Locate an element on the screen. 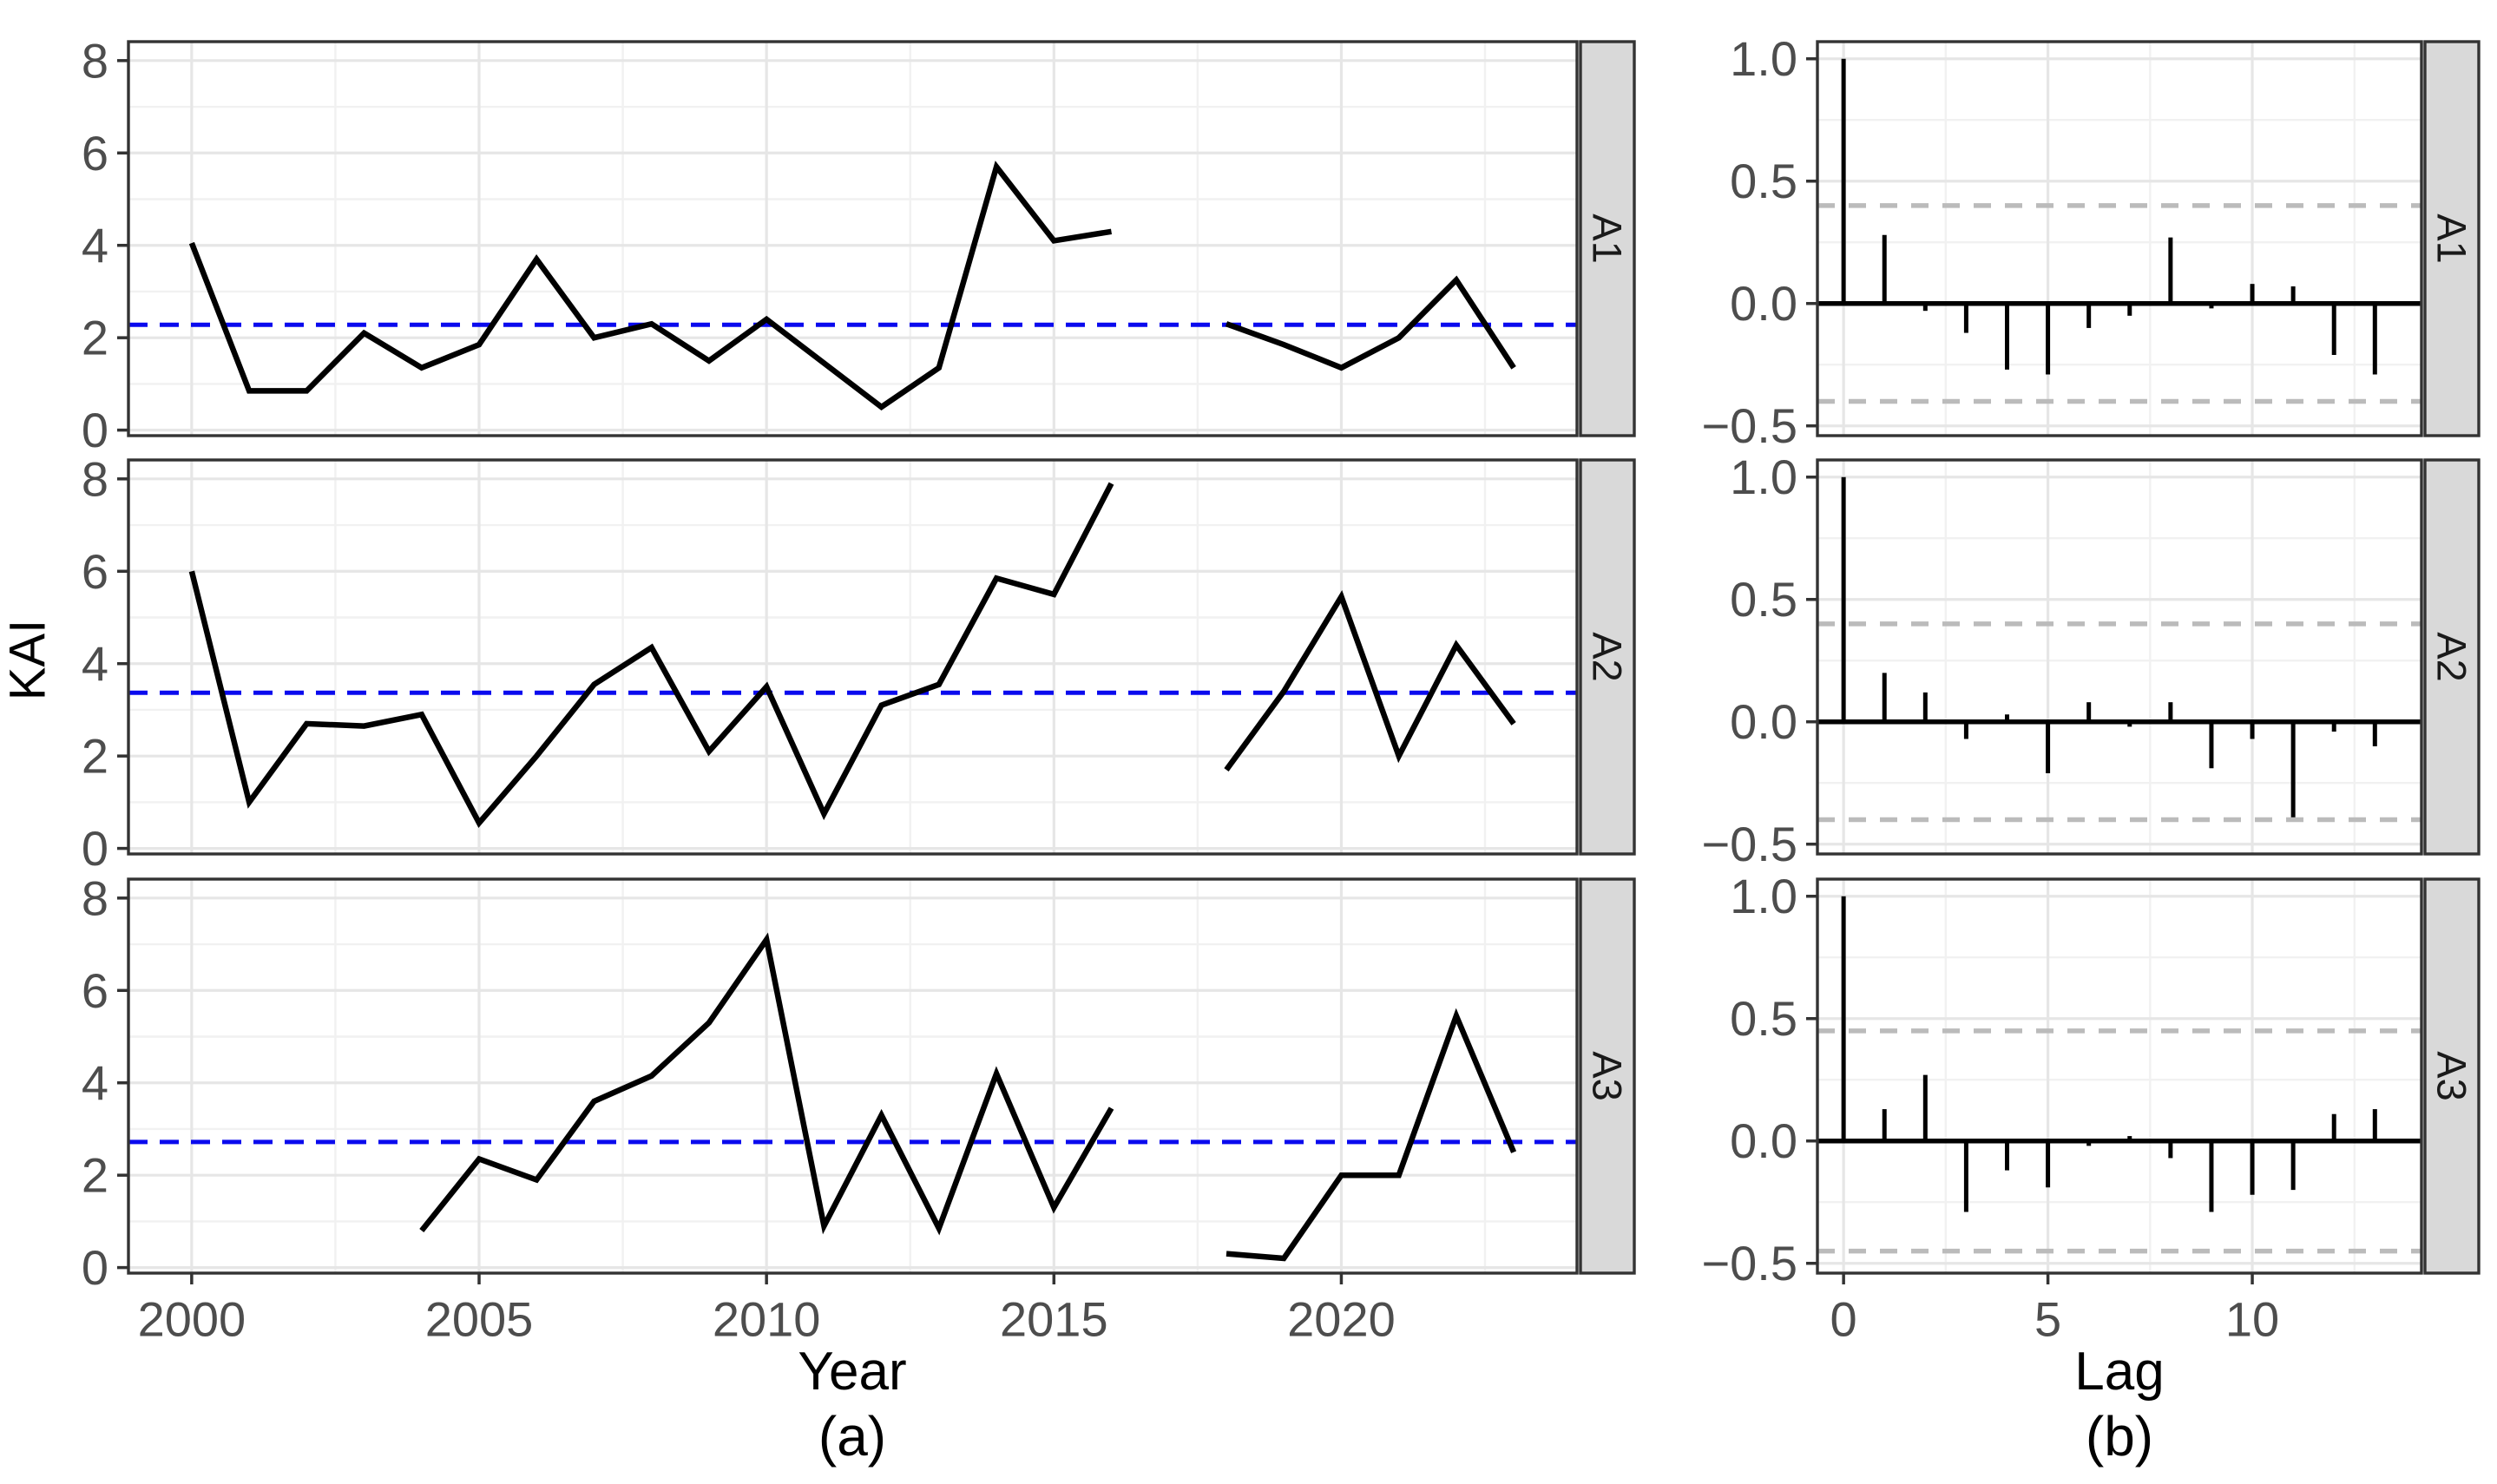 The height and width of the screenshot is (1484, 2497). caption-b: (b) is located at coordinates (2120, 1437).